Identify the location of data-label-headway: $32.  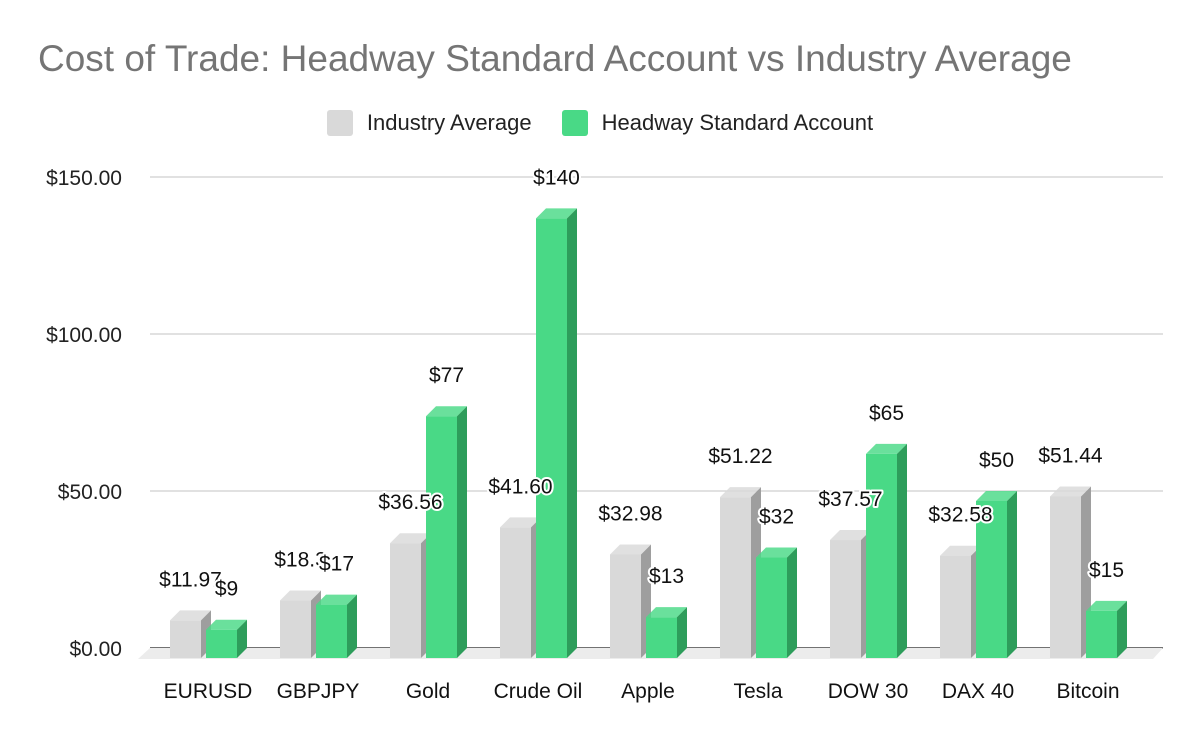
(776, 517).